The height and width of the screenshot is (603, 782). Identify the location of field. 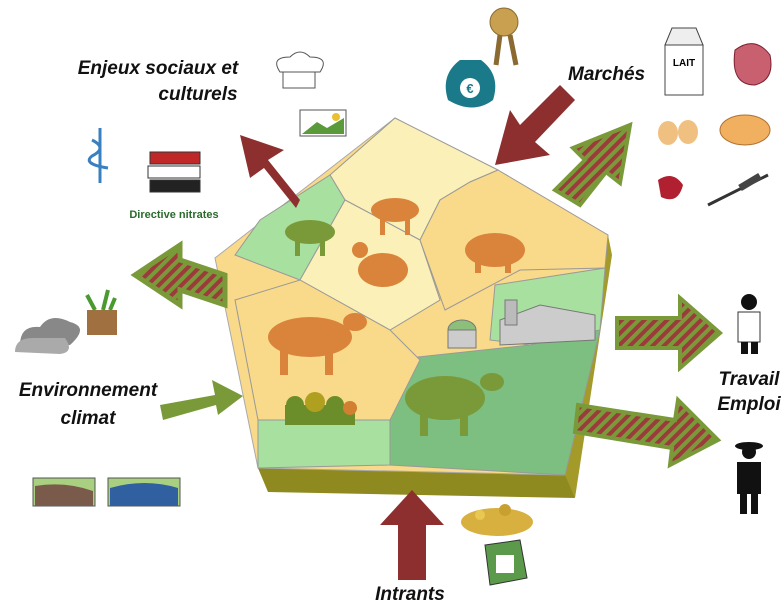
(324, 444).